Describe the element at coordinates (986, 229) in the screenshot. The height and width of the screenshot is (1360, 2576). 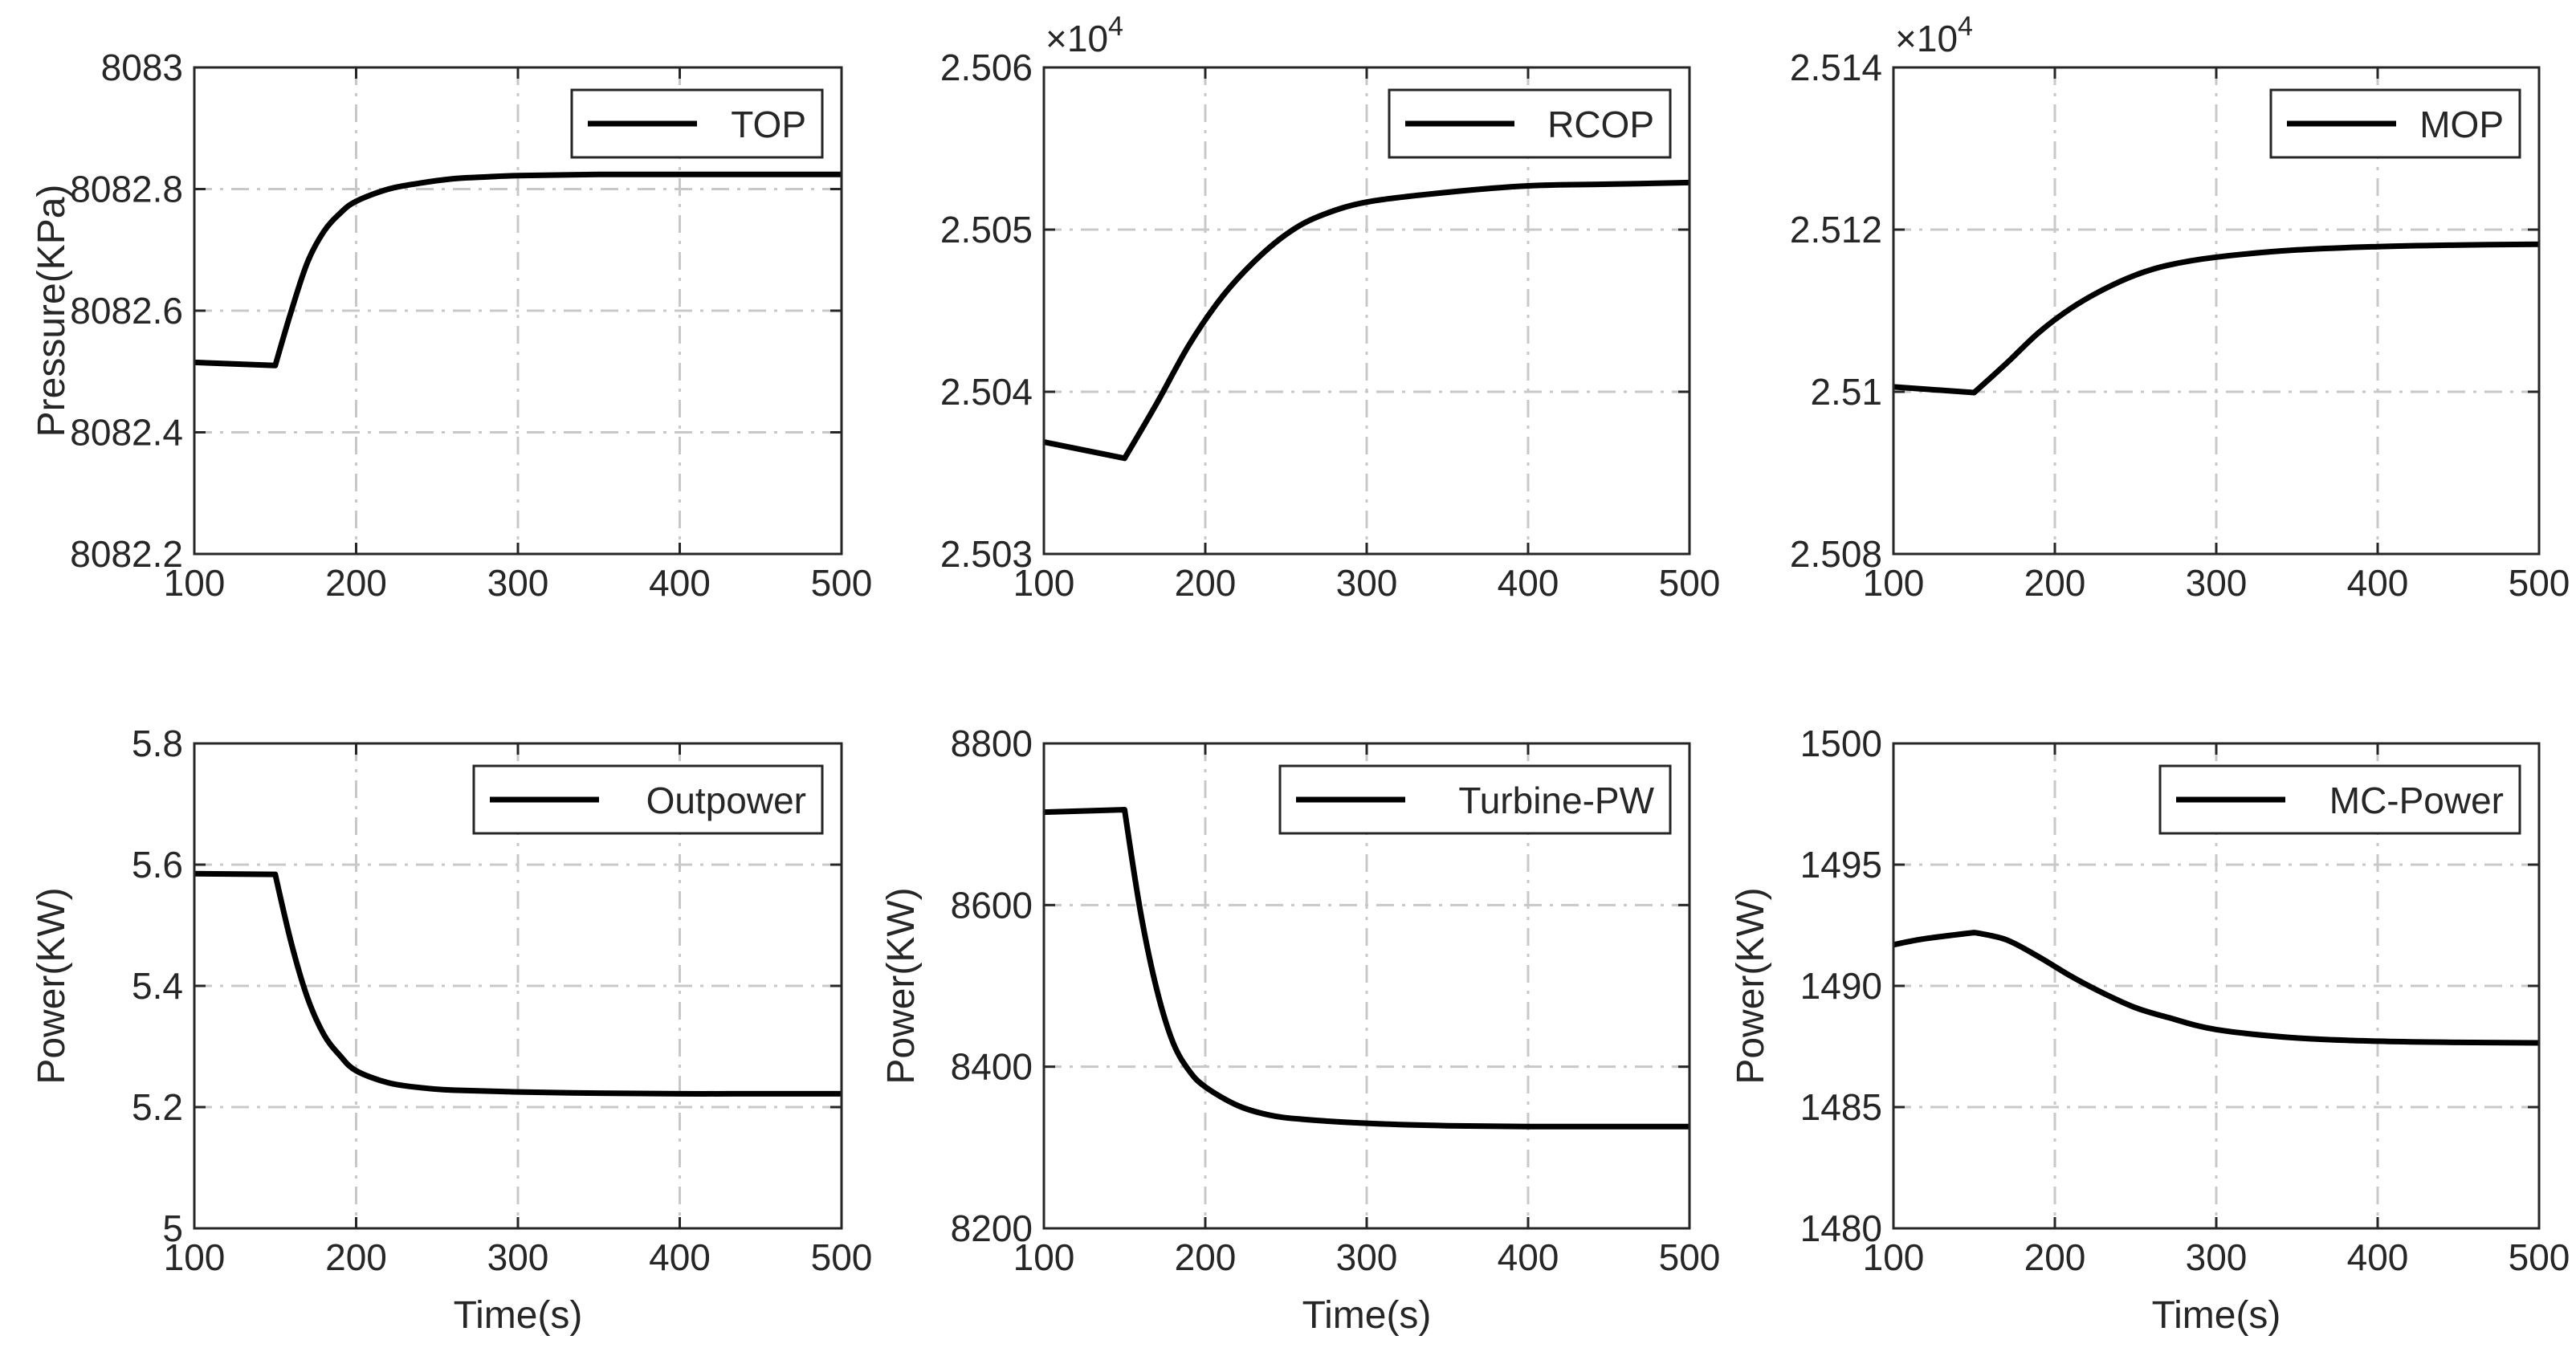
I see `y-tick-label: 2.505` at that location.